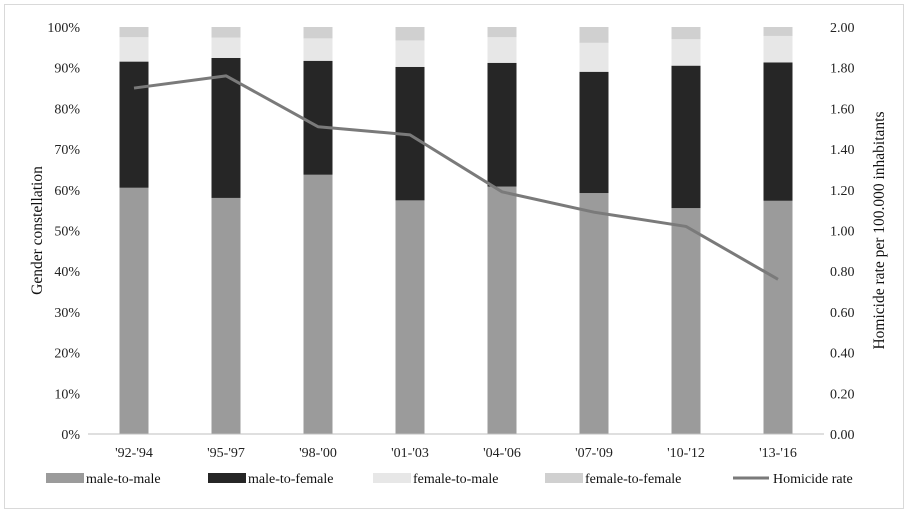  What do you see at coordinates (37, 230) in the screenshot?
I see `y-axis-title: Gender constellation` at bounding box center [37, 230].